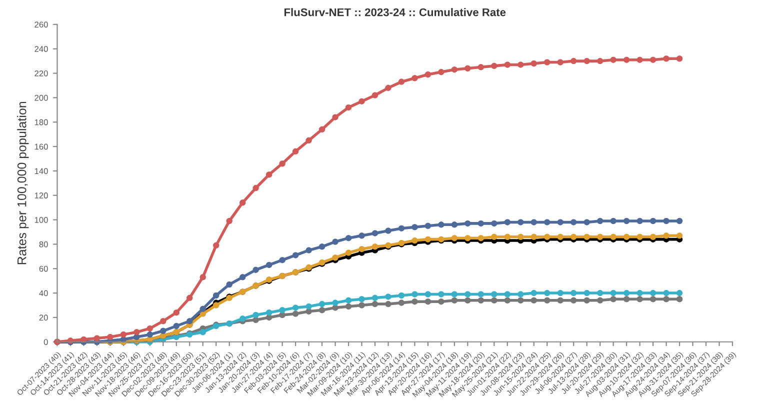 Image resolution: width=763 pixels, height=407 pixels. What do you see at coordinates (41, 25) in the screenshot?
I see `y-tick-label: 260` at bounding box center [41, 25].